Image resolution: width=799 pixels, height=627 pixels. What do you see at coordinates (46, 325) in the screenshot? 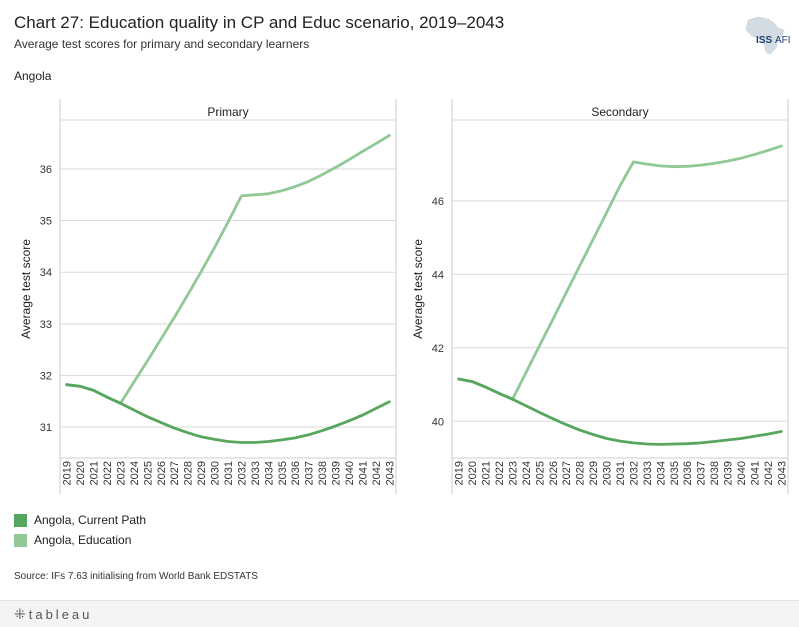
I see `chart-0-y-tick-label: 33` at bounding box center [46, 325].